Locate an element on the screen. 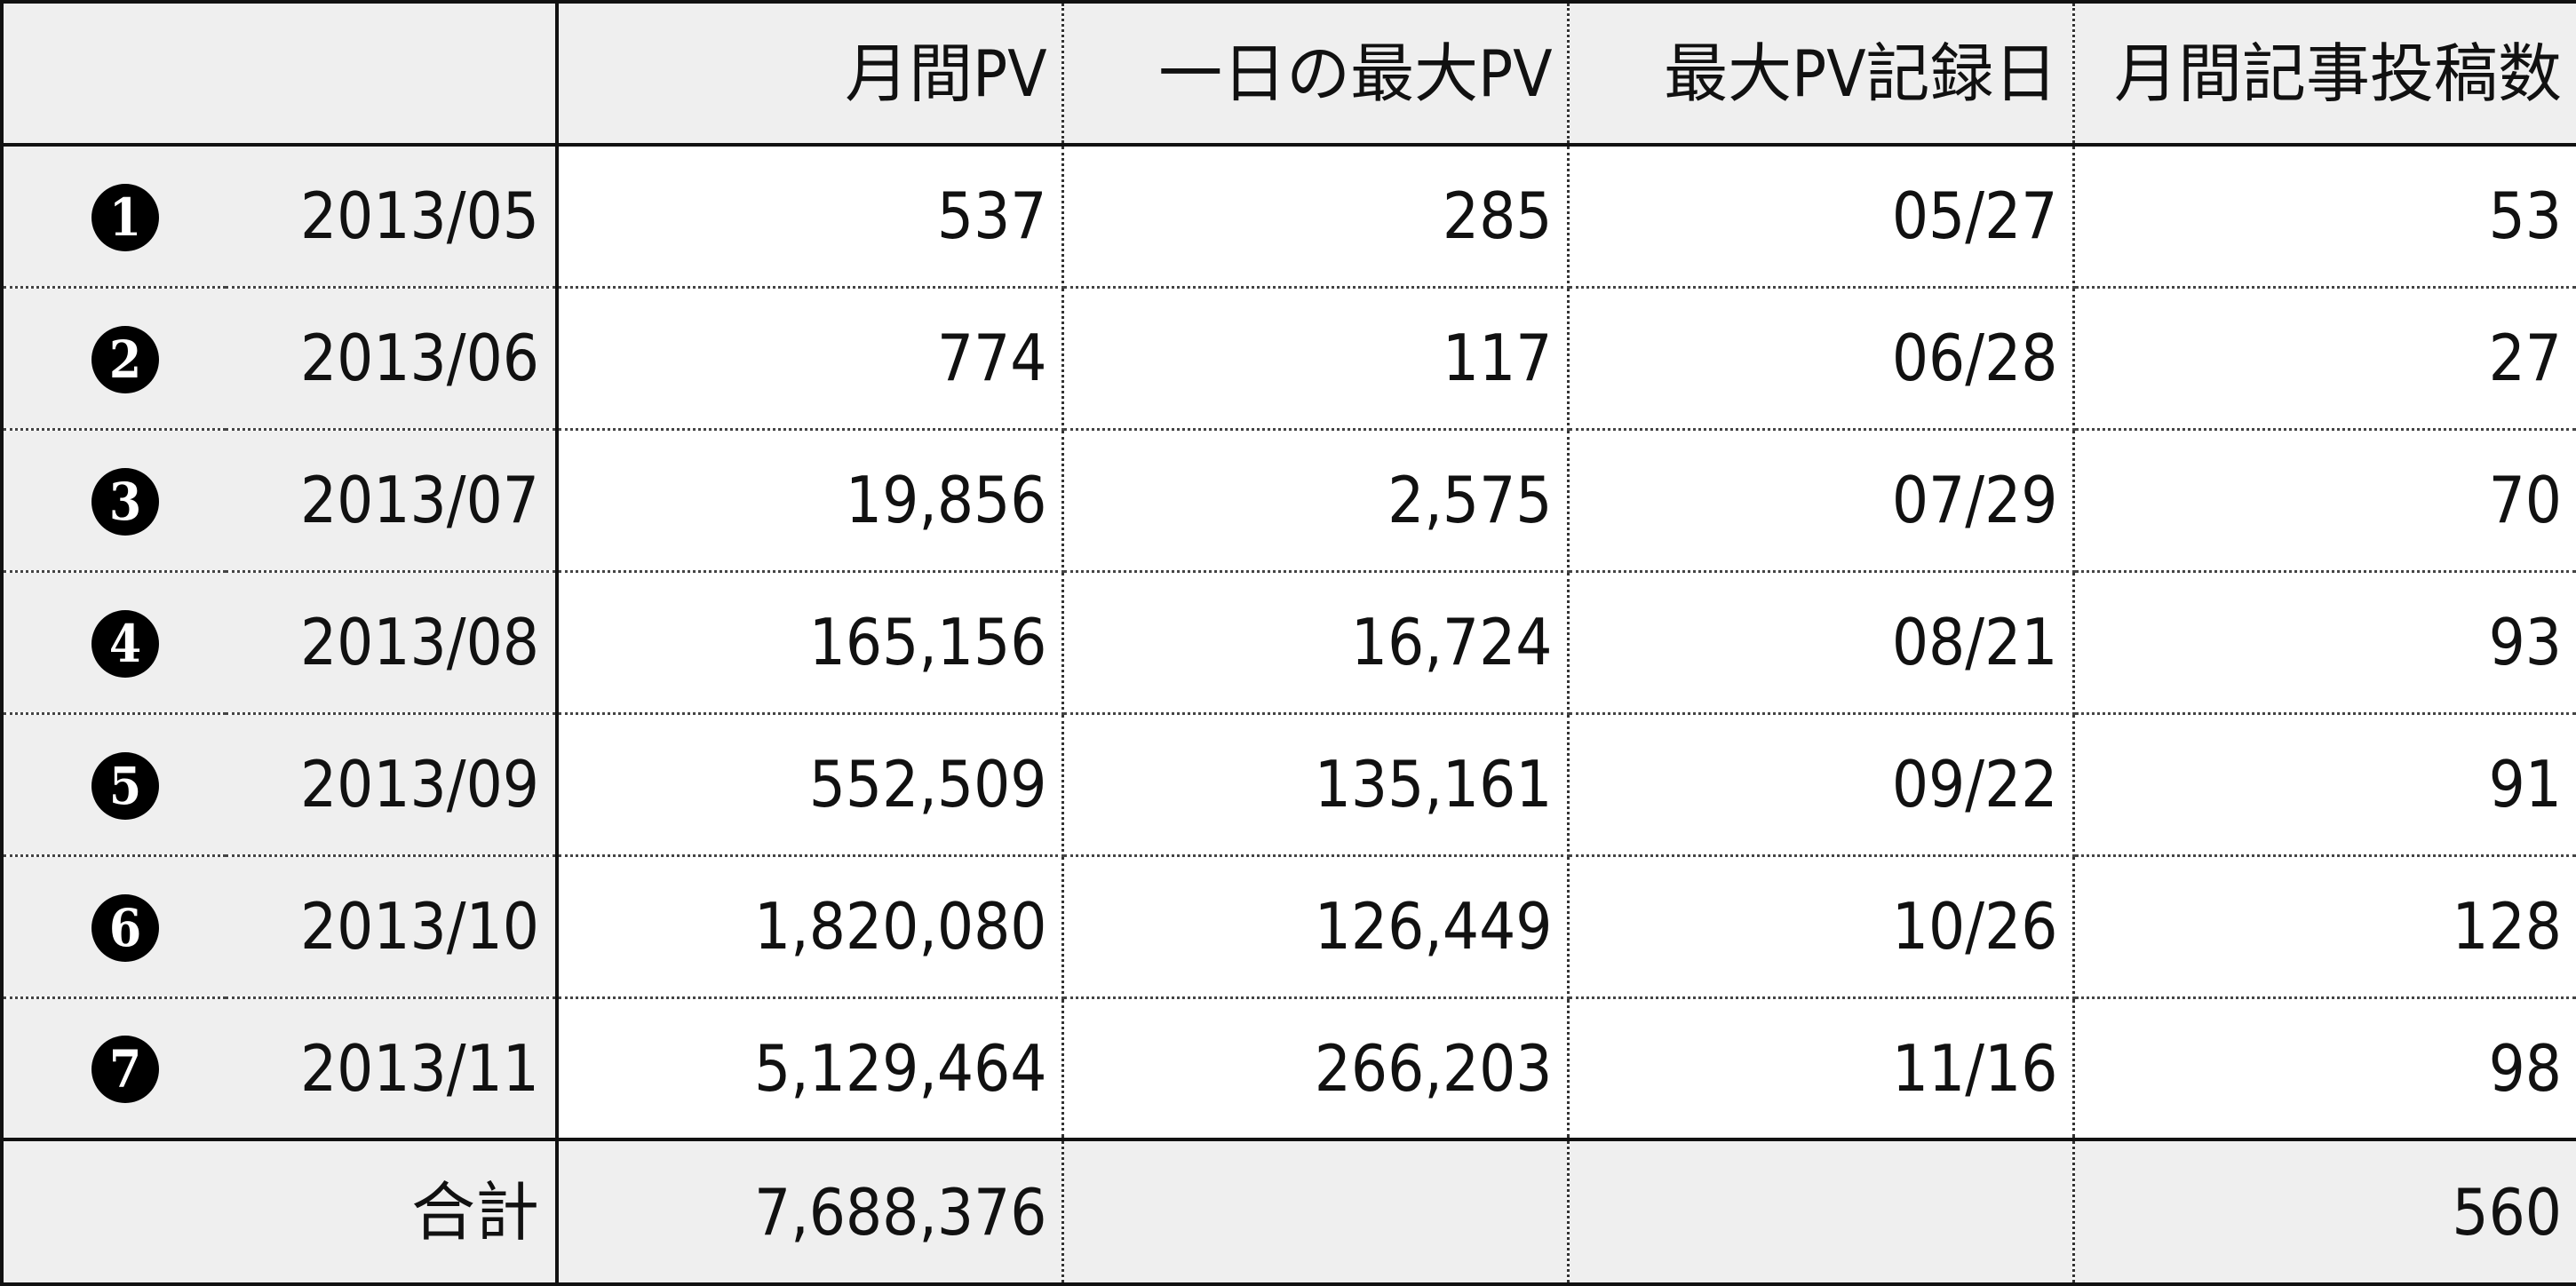 Image resolution: width=2576 pixels, height=1286 pixels. max-pv-date-cell: 06/28 is located at coordinates (1821, 359).